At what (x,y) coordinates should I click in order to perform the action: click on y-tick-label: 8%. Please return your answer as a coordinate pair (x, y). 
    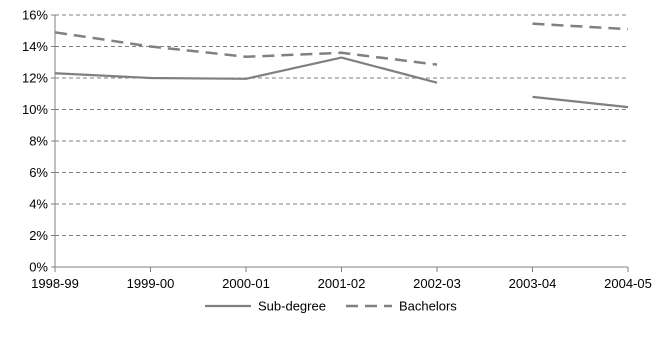
    Looking at the image, I should click on (38, 141).